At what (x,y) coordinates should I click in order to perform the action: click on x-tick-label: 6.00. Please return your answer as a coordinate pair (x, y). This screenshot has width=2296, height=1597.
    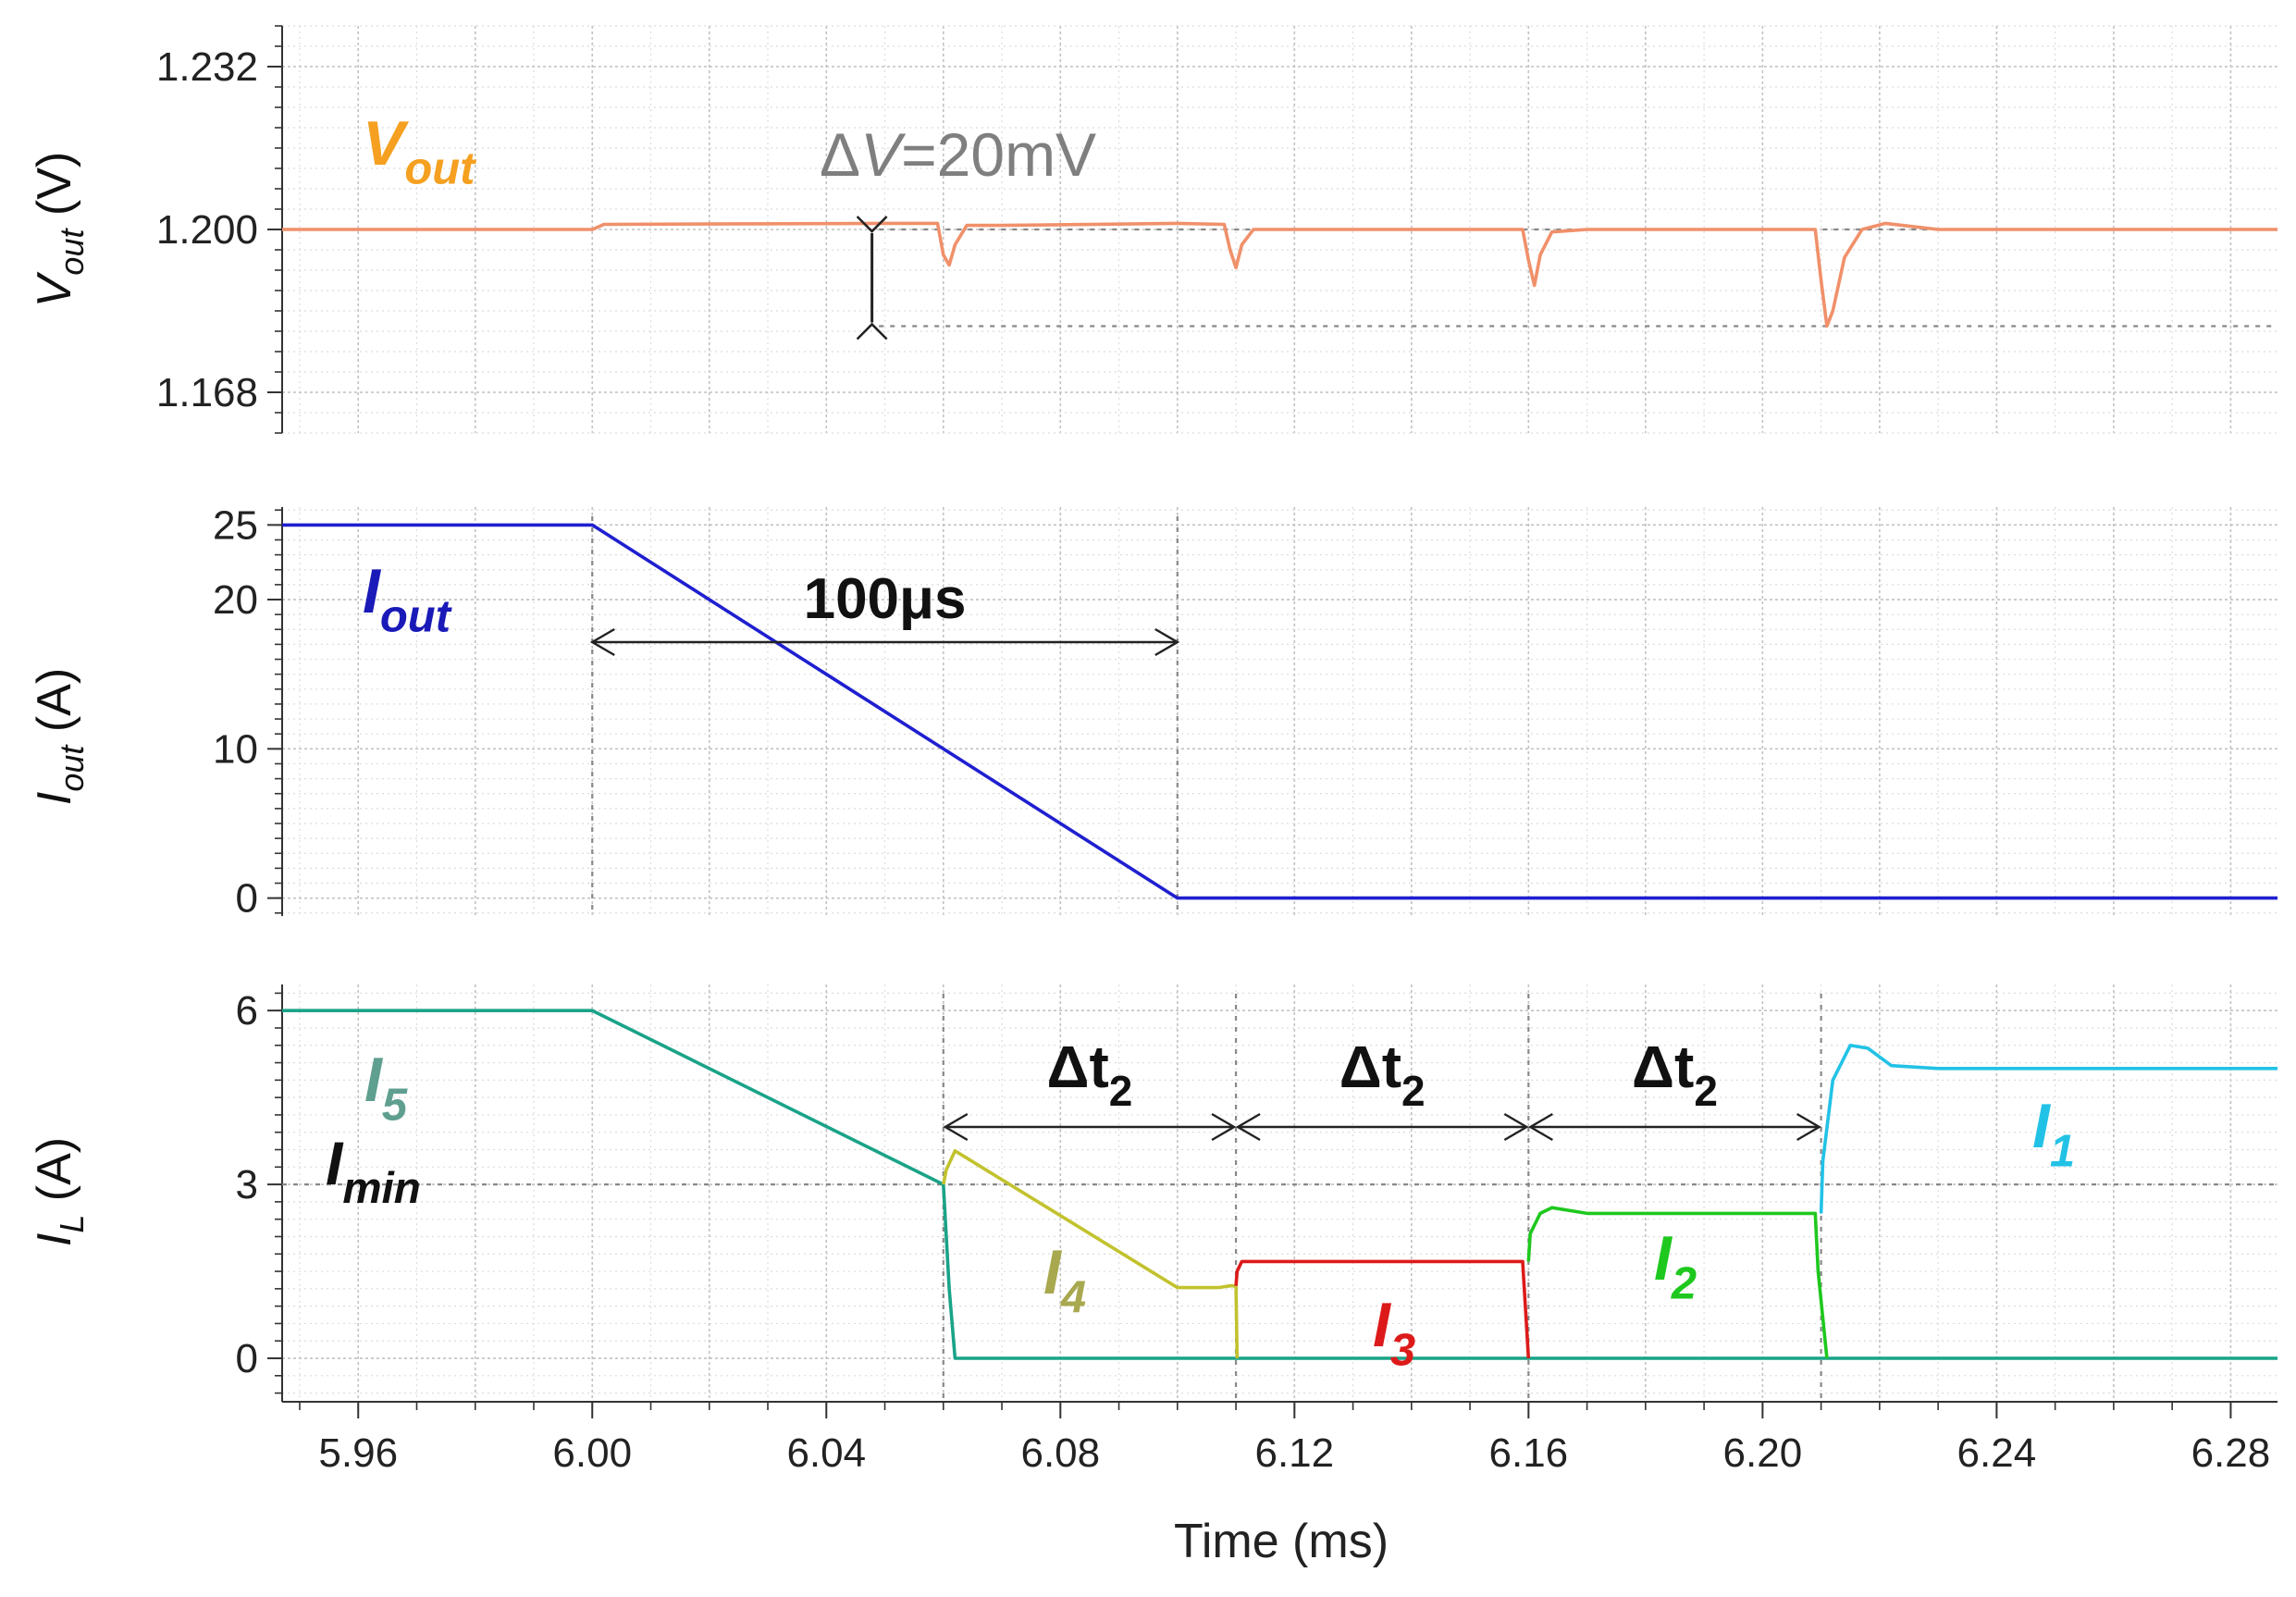
    Looking at the image, I should click on (592, 1453).